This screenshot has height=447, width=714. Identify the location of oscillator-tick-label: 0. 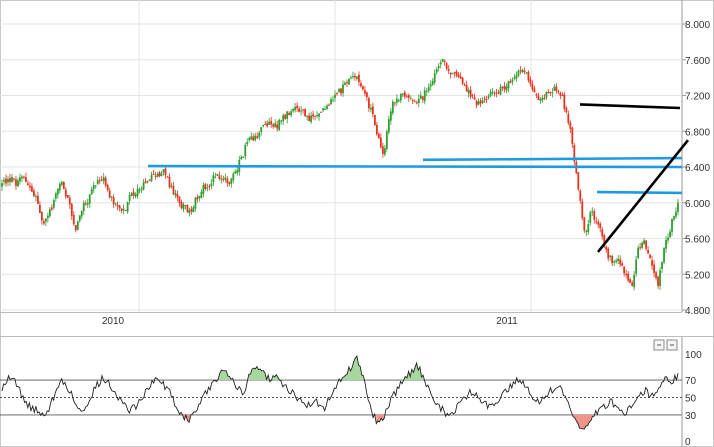
(688, 442).